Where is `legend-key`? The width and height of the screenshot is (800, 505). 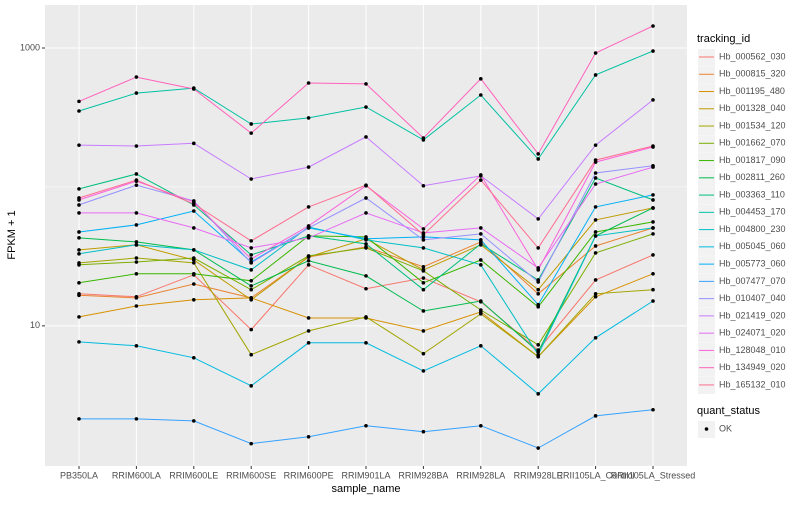 legend-key is located at coordinates (706, 127).